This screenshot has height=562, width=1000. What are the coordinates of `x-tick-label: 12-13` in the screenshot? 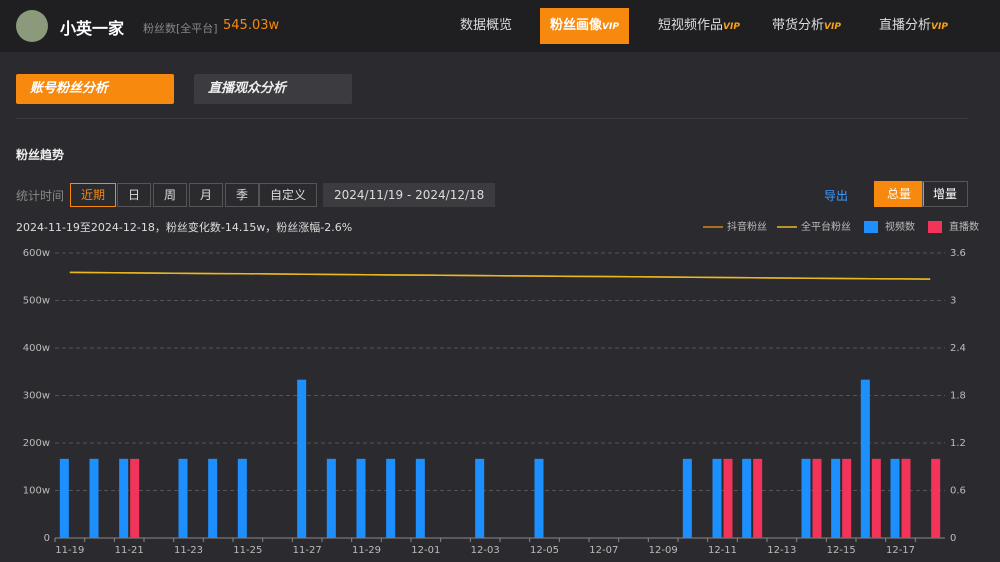 It's located at (781, 550).